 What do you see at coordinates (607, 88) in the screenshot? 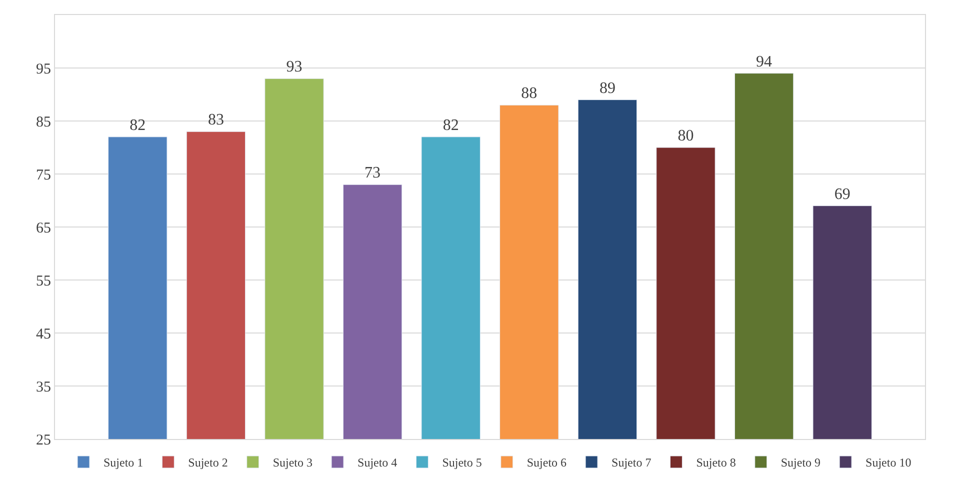
I see `data-label: 89` at bounding box center [607, 88].